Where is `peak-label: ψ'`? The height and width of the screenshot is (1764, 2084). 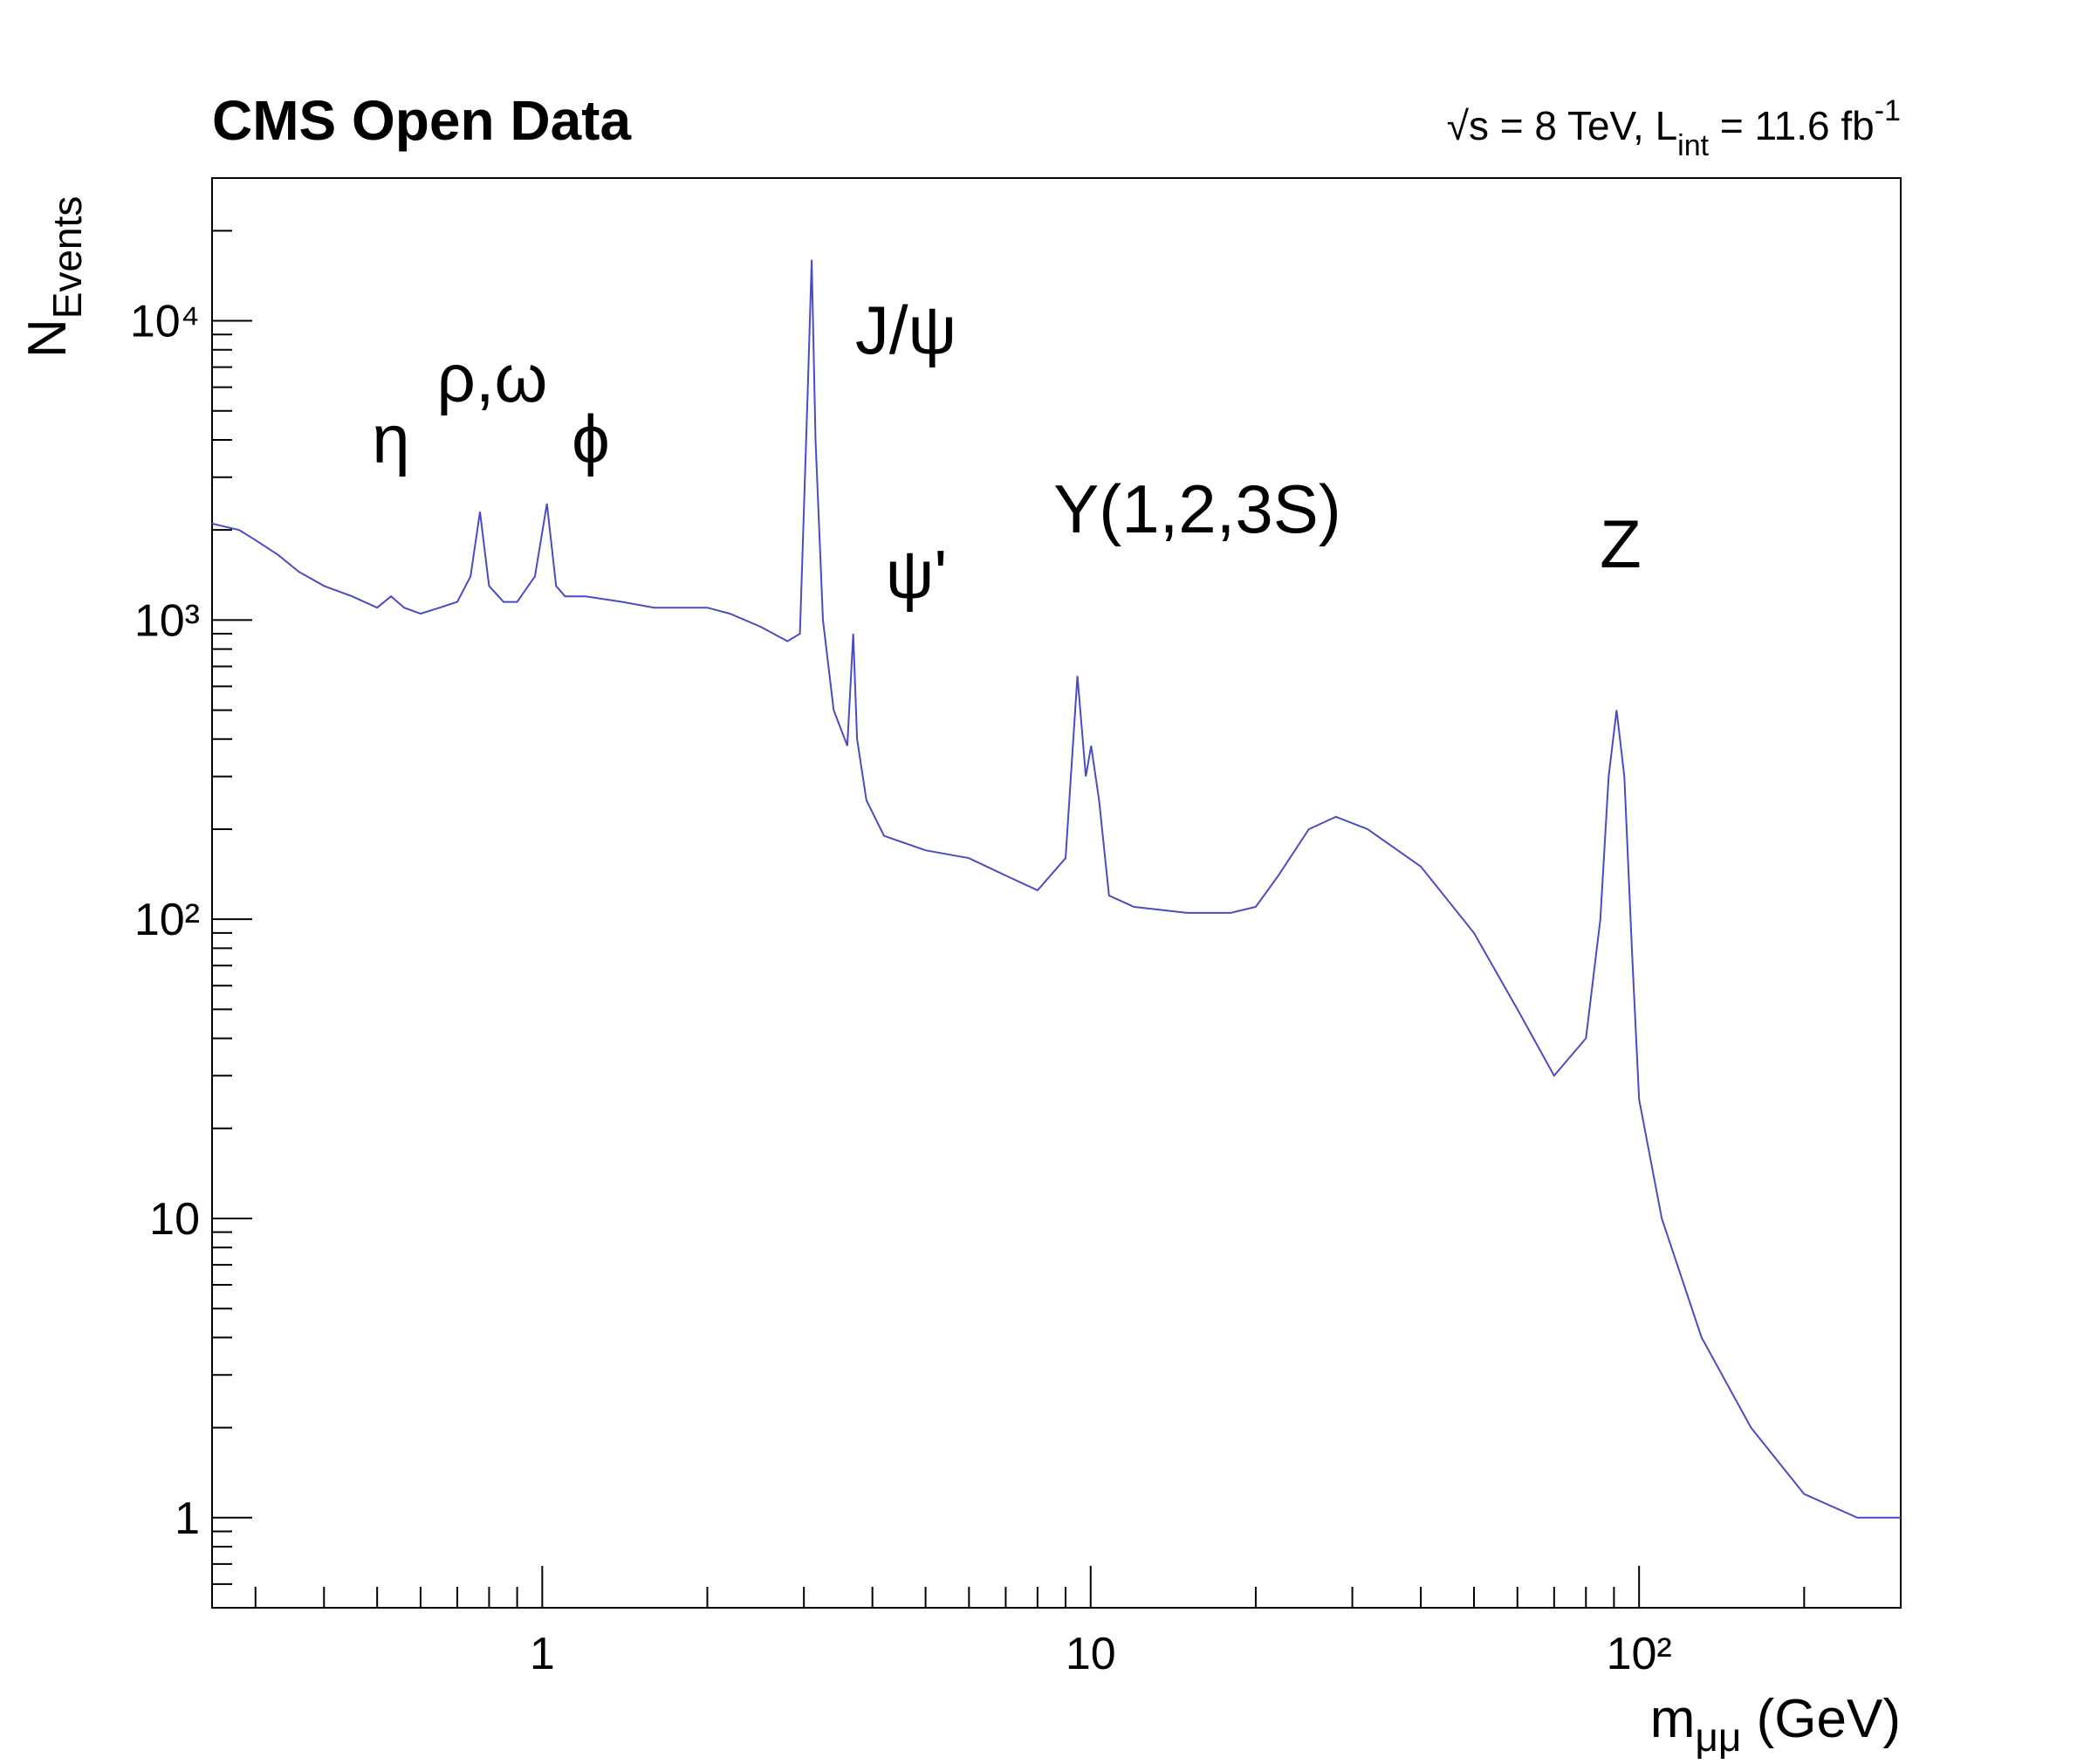 peak-label: ψ' is located at coordinates (917, 574).